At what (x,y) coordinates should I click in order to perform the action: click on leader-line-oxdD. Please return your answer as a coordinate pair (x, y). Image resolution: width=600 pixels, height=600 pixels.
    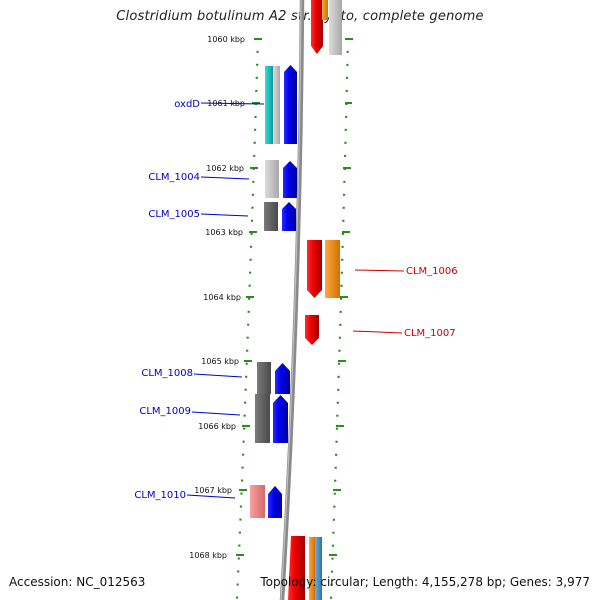
    Looking at the image, I should click on (232, 103).